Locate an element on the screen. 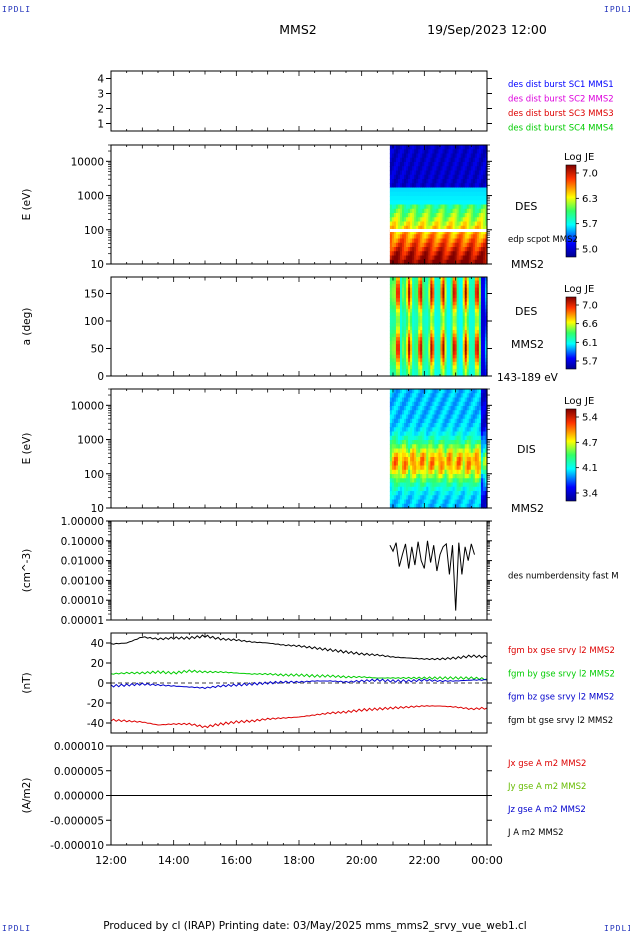 Image resolution: width=630 pixels, height=934 pixels. colorbar-tick-label: 3.4 is located at coordinates (590, 494).